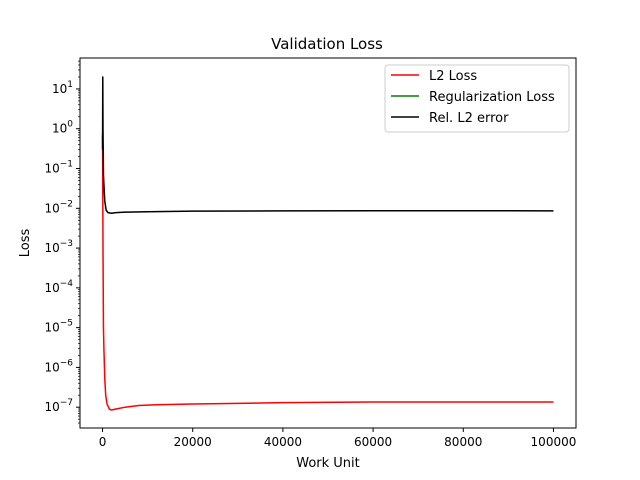 This screenshot has height=480, width=640. What do you see at coordinates (373, 442) in the screenshot?
I see `x-tick-label: 60000` at bounding box center [373, 442].